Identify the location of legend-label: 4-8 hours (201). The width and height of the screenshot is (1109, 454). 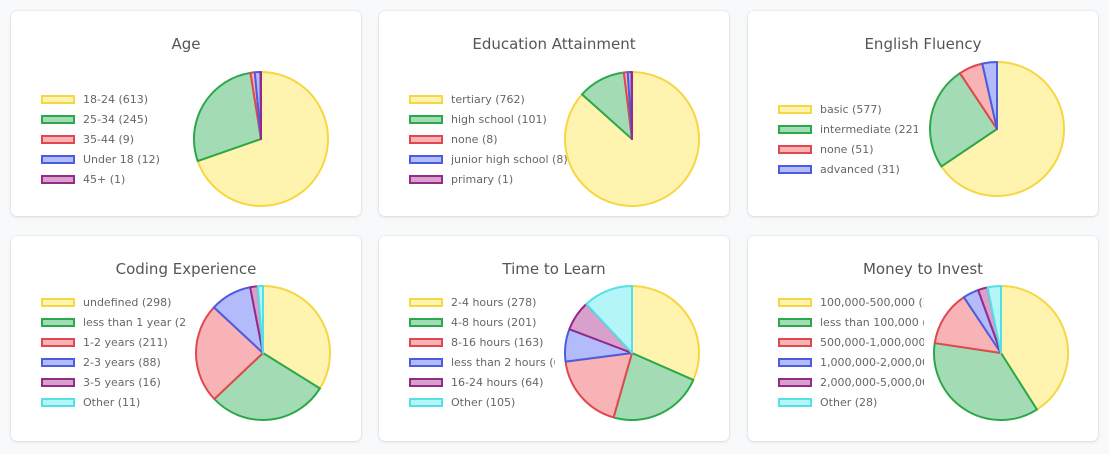
(494, 322).